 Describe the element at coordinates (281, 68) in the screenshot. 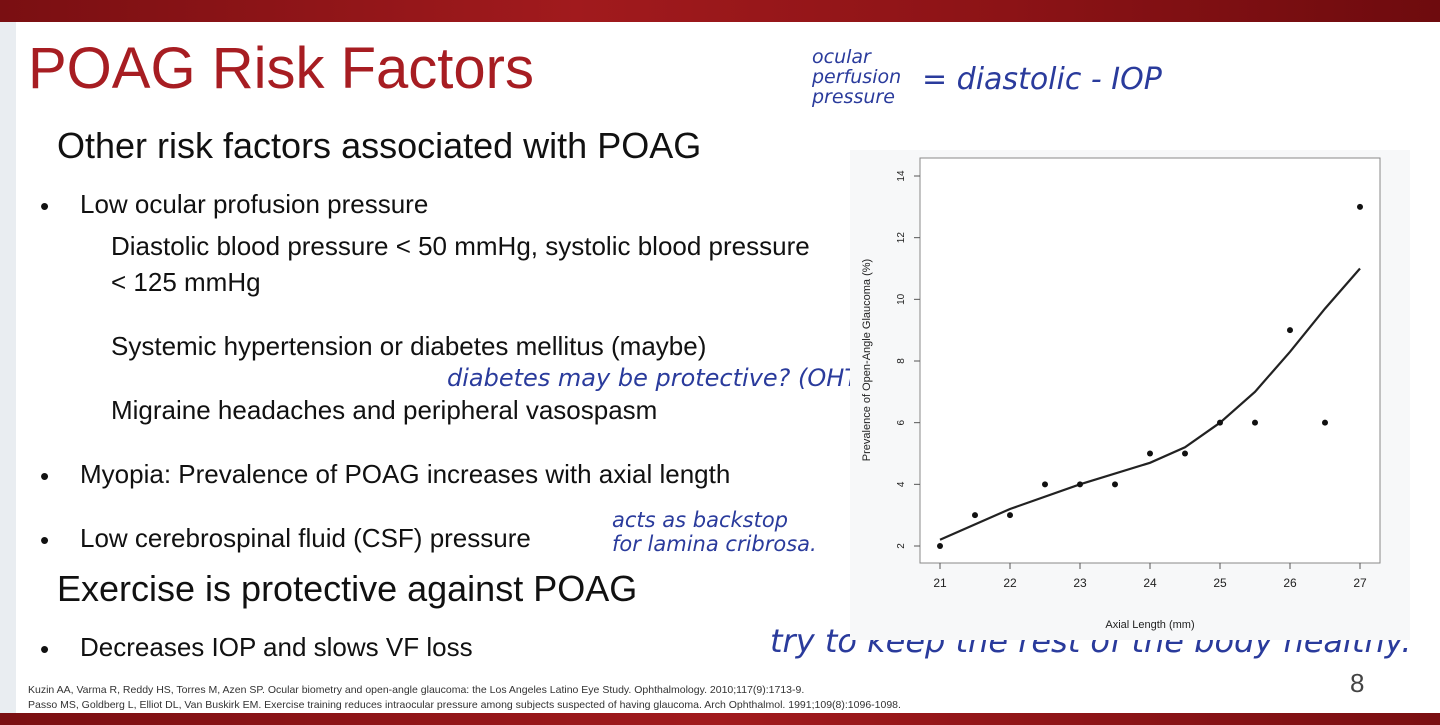

I see `slide-title: POAG Risk Factors` at that location.